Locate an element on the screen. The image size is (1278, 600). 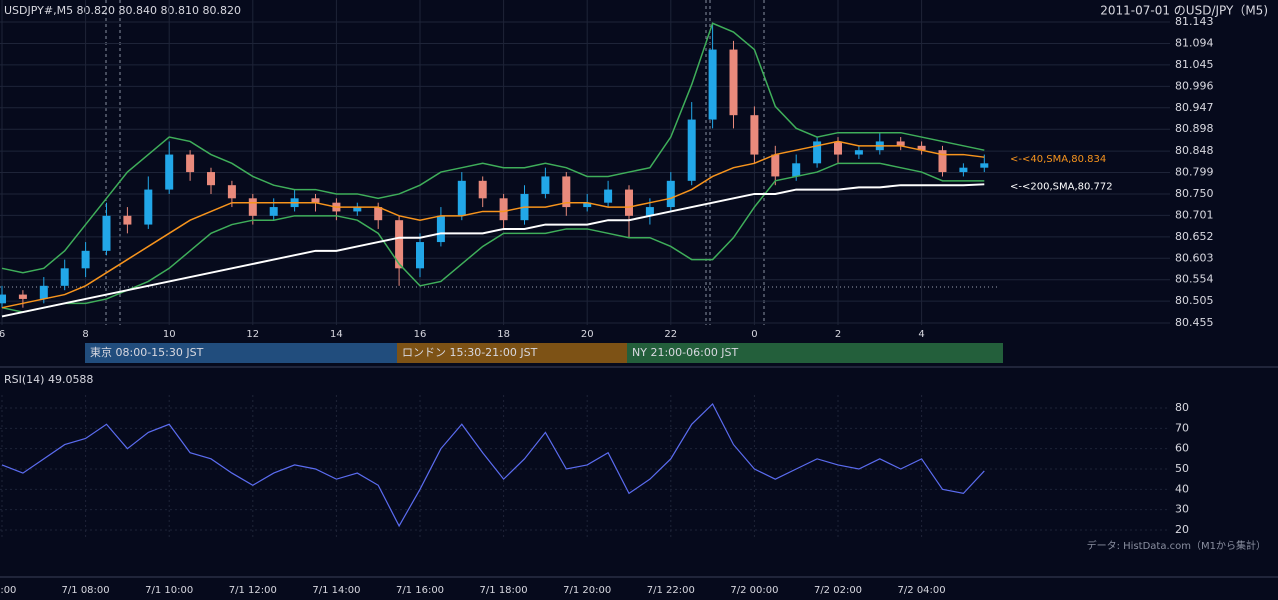
x-tick-label: 7/1 10:00 is located at coordinates (169, 590).